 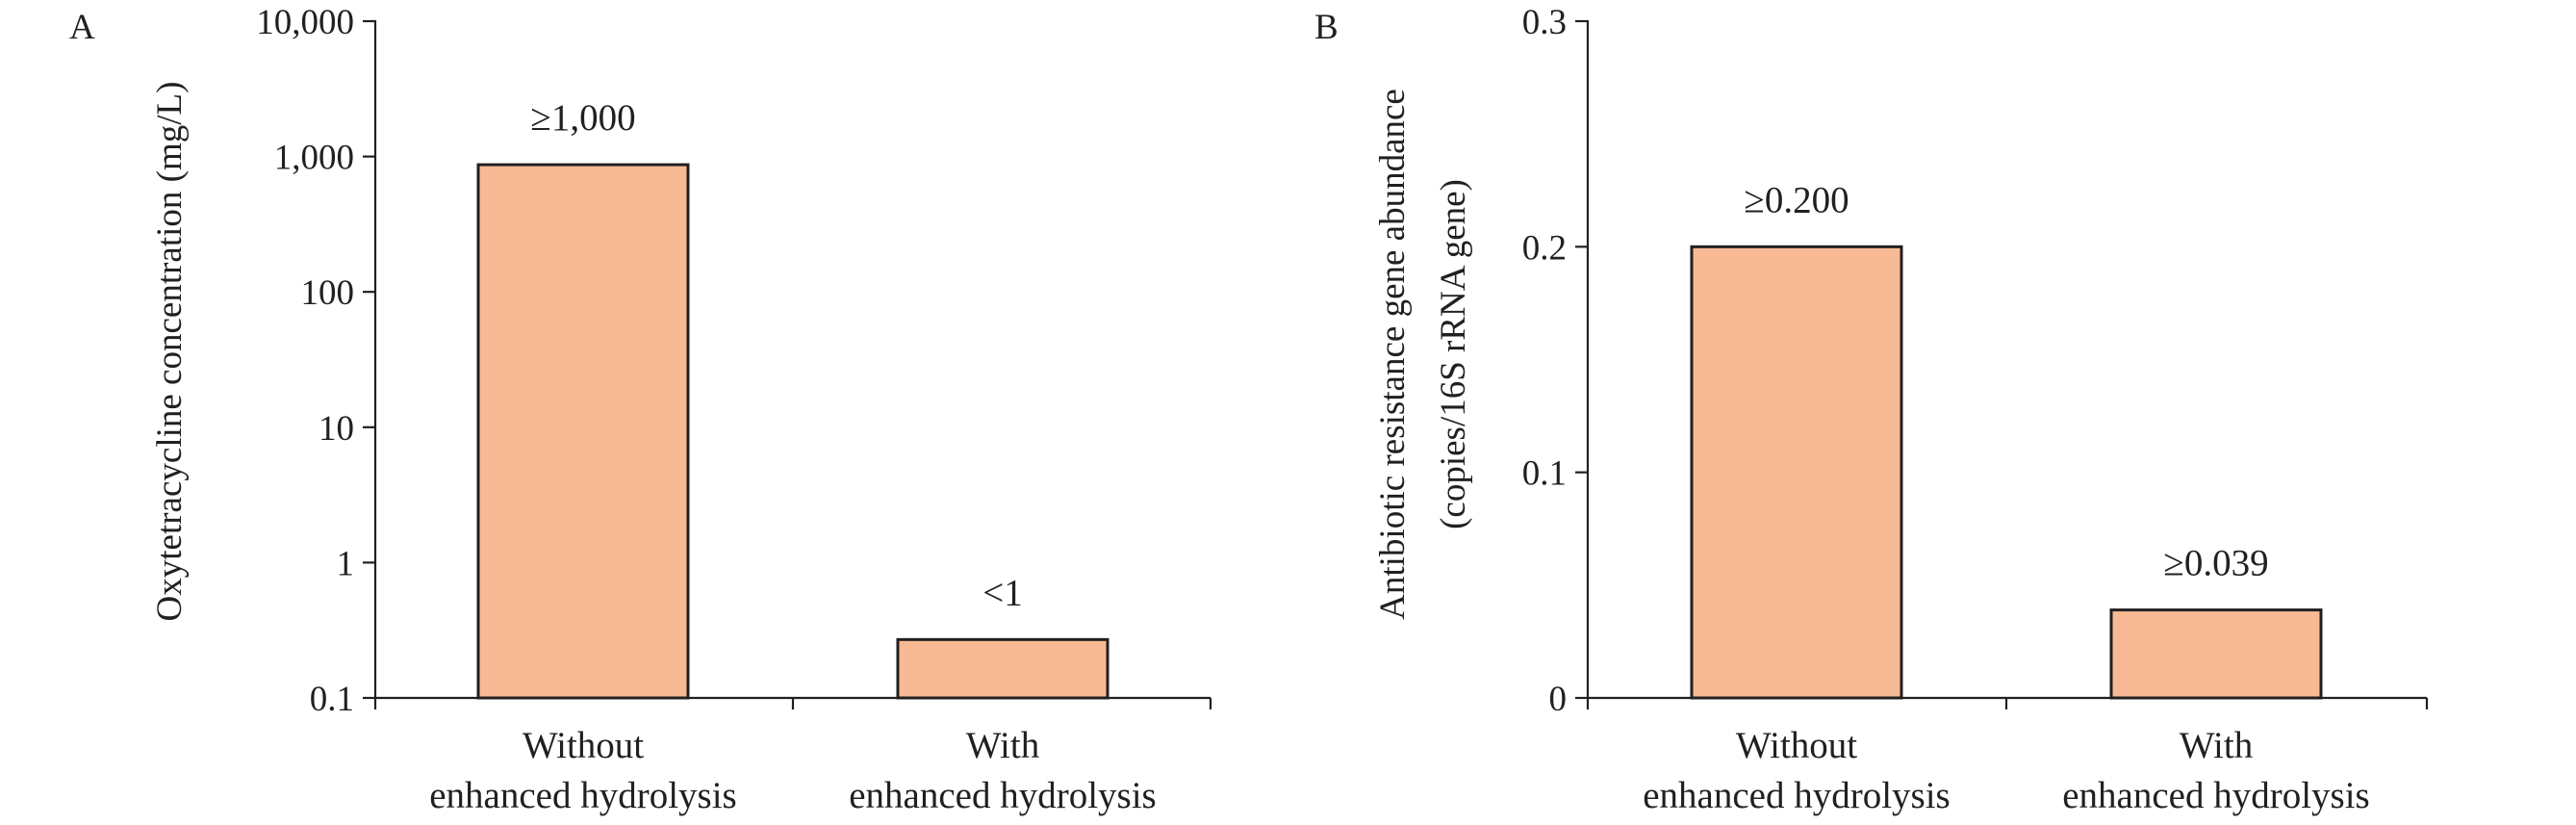 I want to click on y-tick-label: 10,000, so click(x=305, y=23).